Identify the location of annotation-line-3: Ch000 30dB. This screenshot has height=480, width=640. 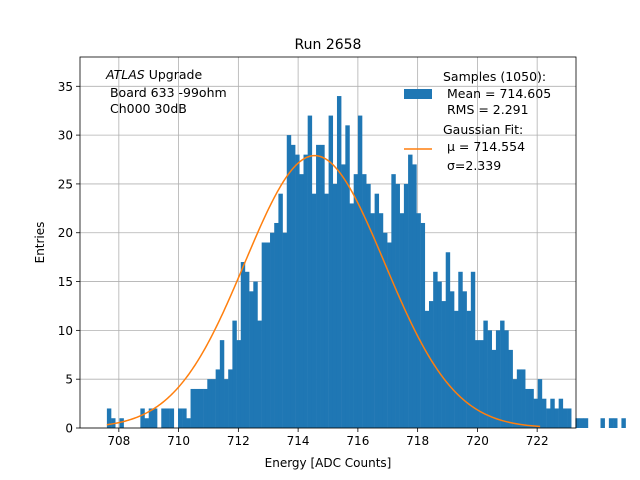
(146, 108).